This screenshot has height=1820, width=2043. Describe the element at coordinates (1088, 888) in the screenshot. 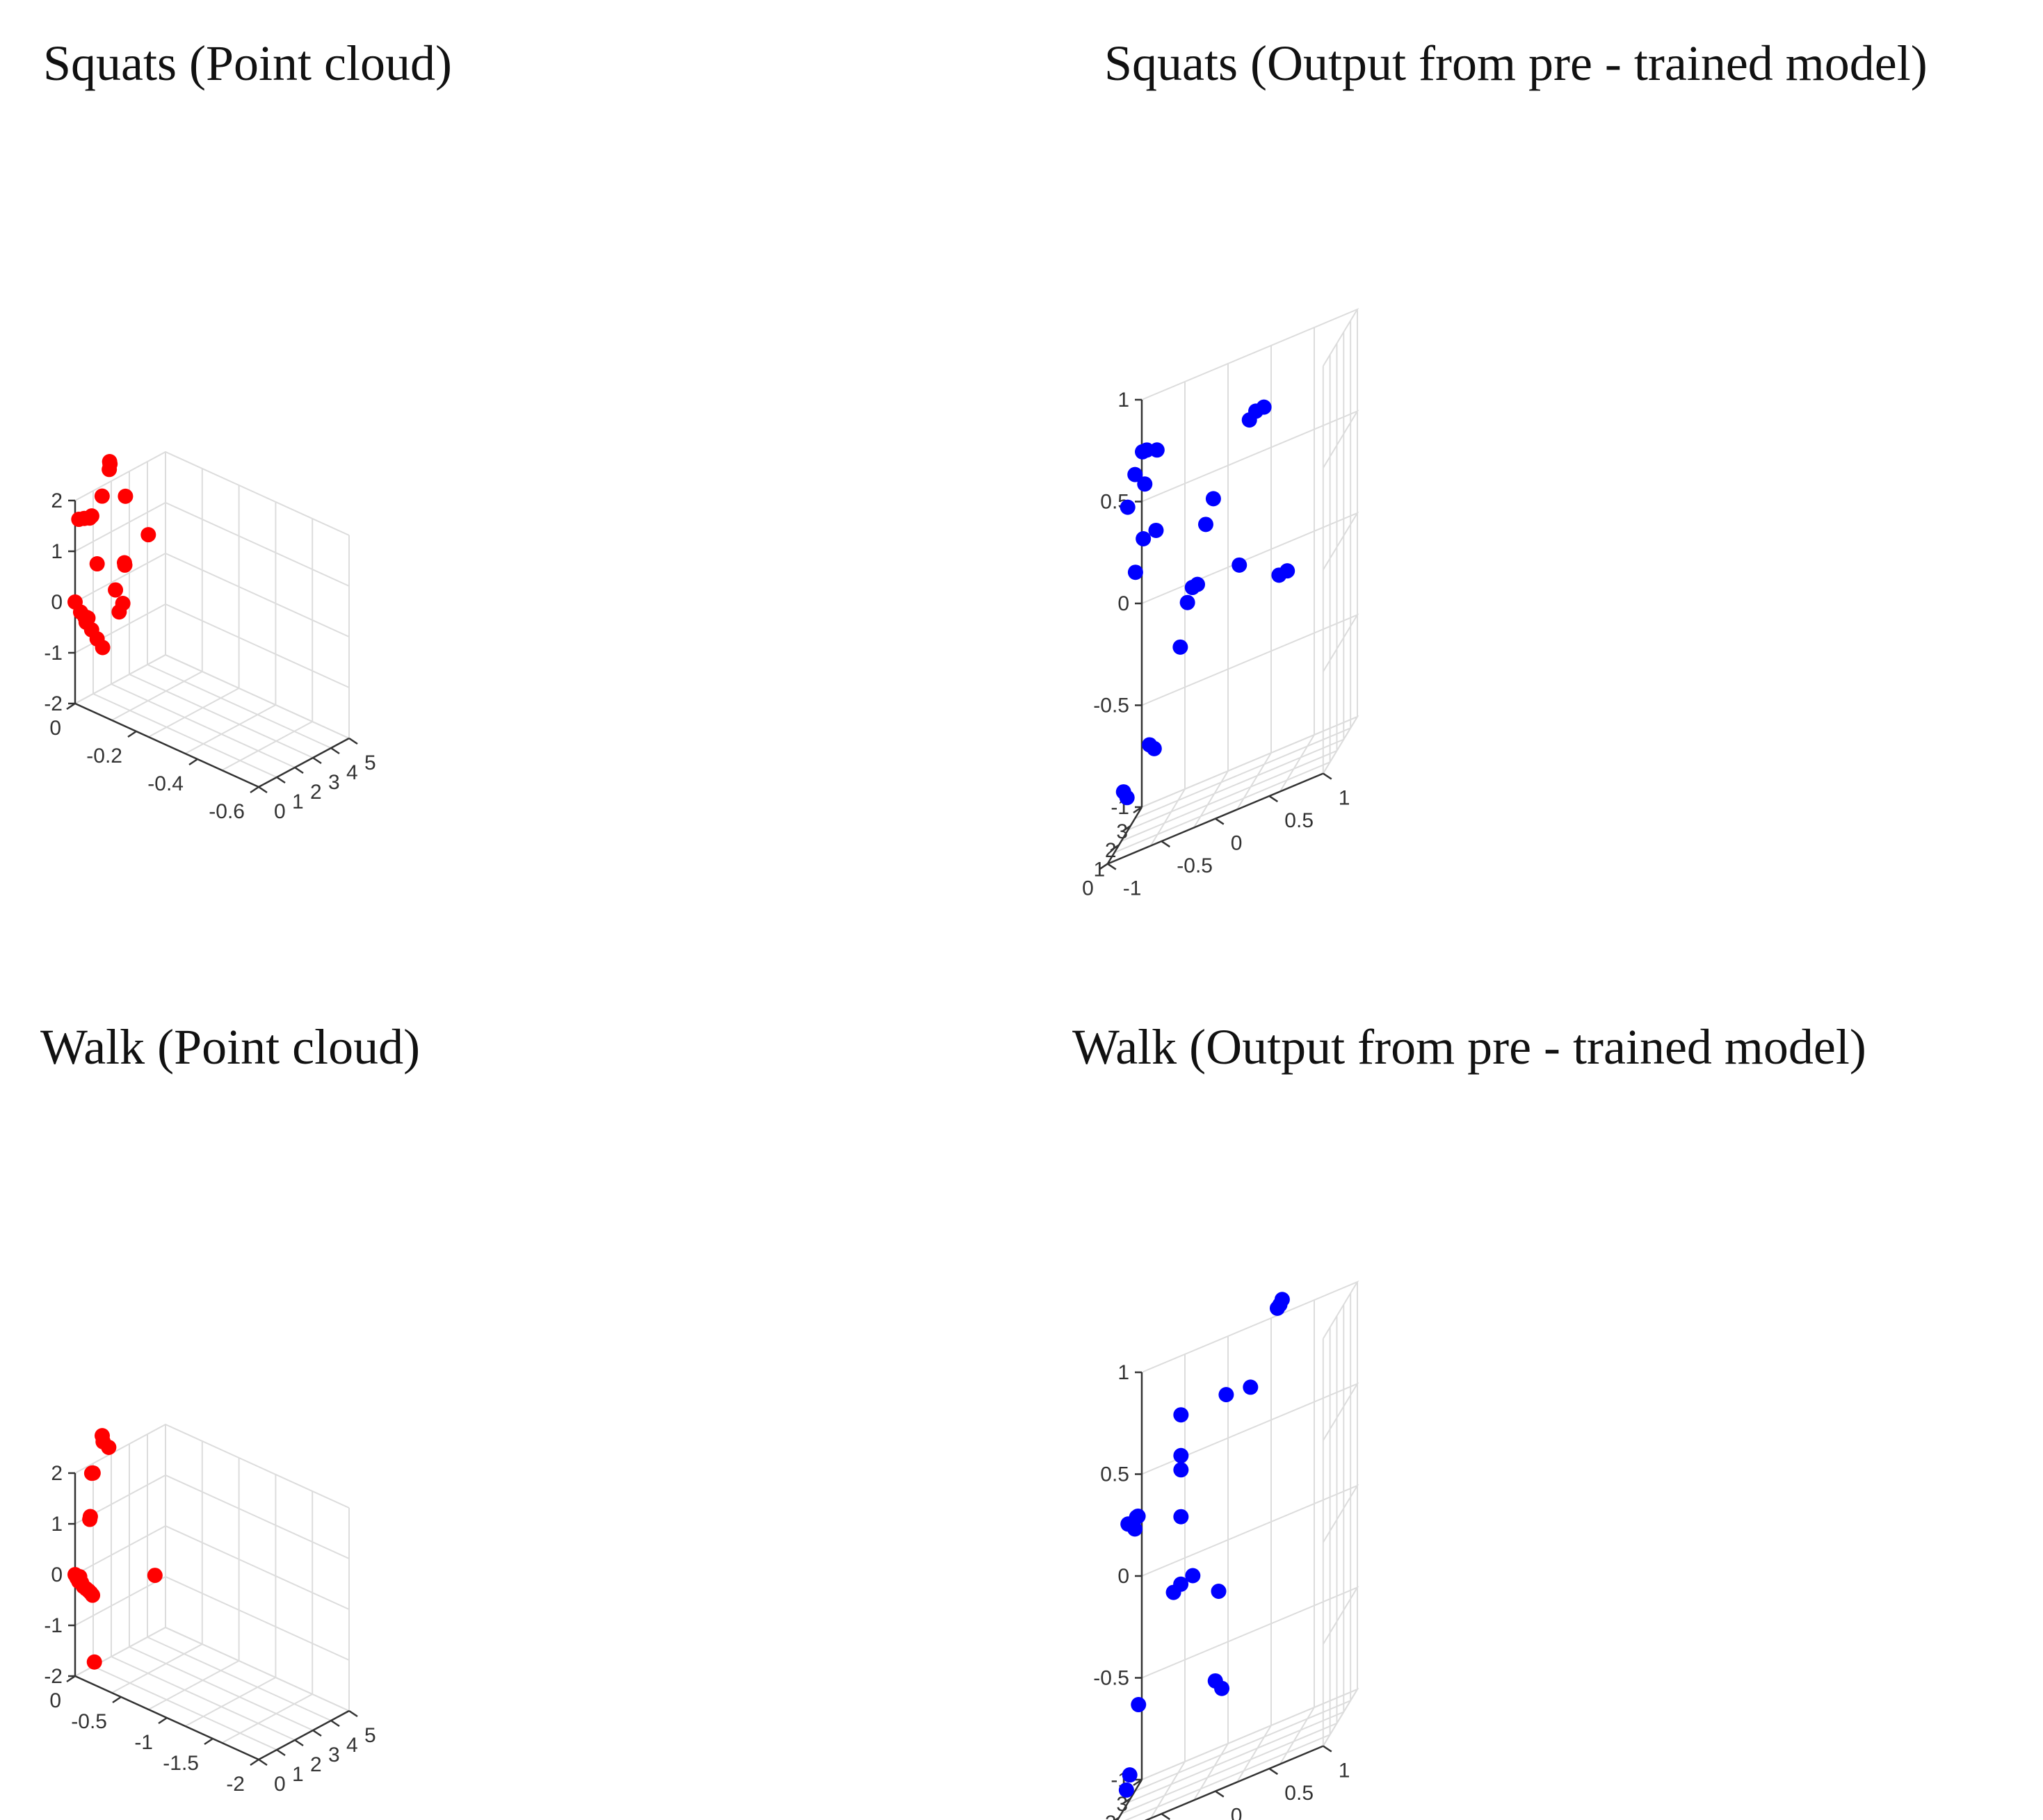

I see `left-tick-label: 0` at that location.